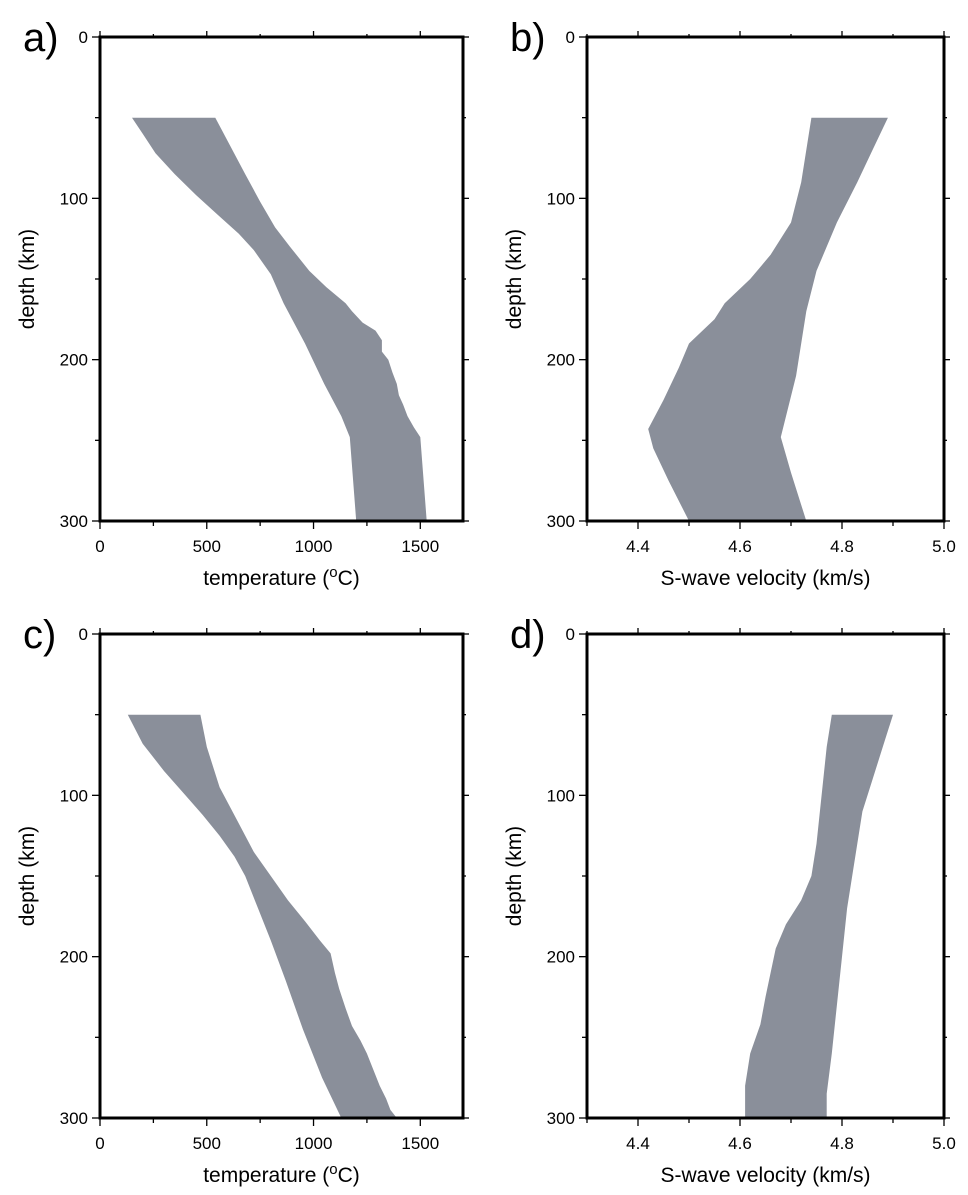 The image size is (968, 1195). Describe the element at coordinates (528, 635) in the screenshot. I see `panel-label: d)` at that location.